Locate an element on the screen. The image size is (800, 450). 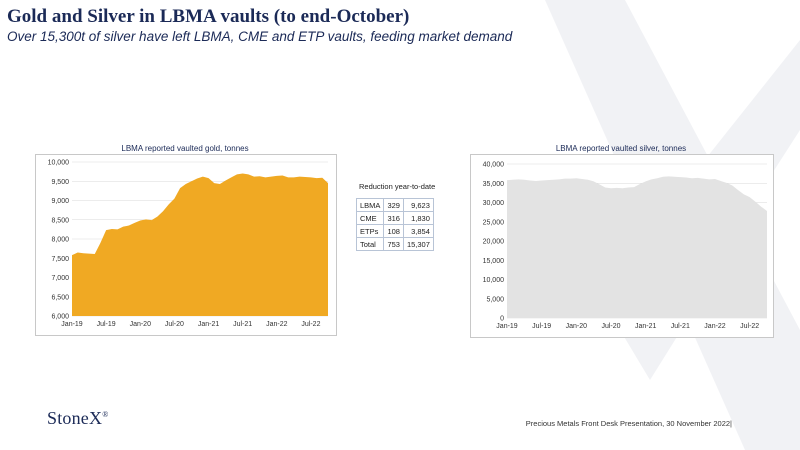
silver-xtick-label: Jan-22 is located at coordinates (715, 326).